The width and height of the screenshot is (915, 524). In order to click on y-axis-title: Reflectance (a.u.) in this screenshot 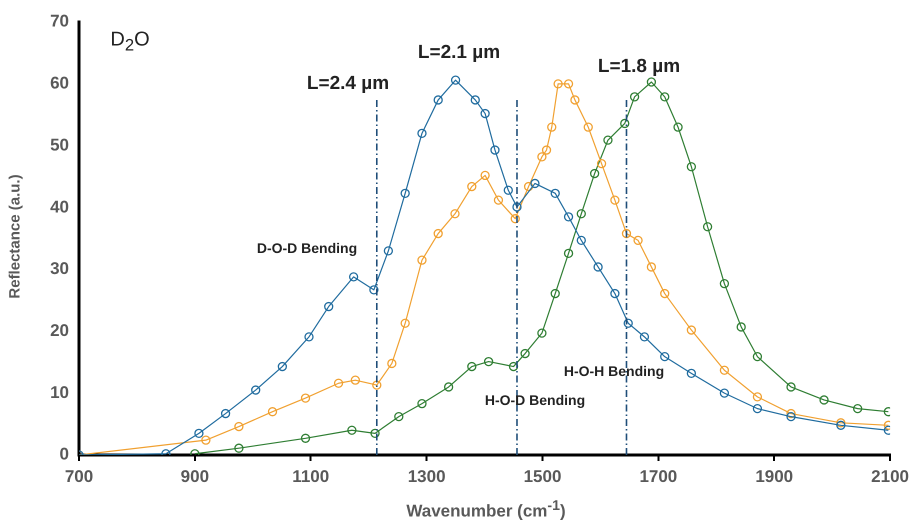, I will do `click(15, 237)`.